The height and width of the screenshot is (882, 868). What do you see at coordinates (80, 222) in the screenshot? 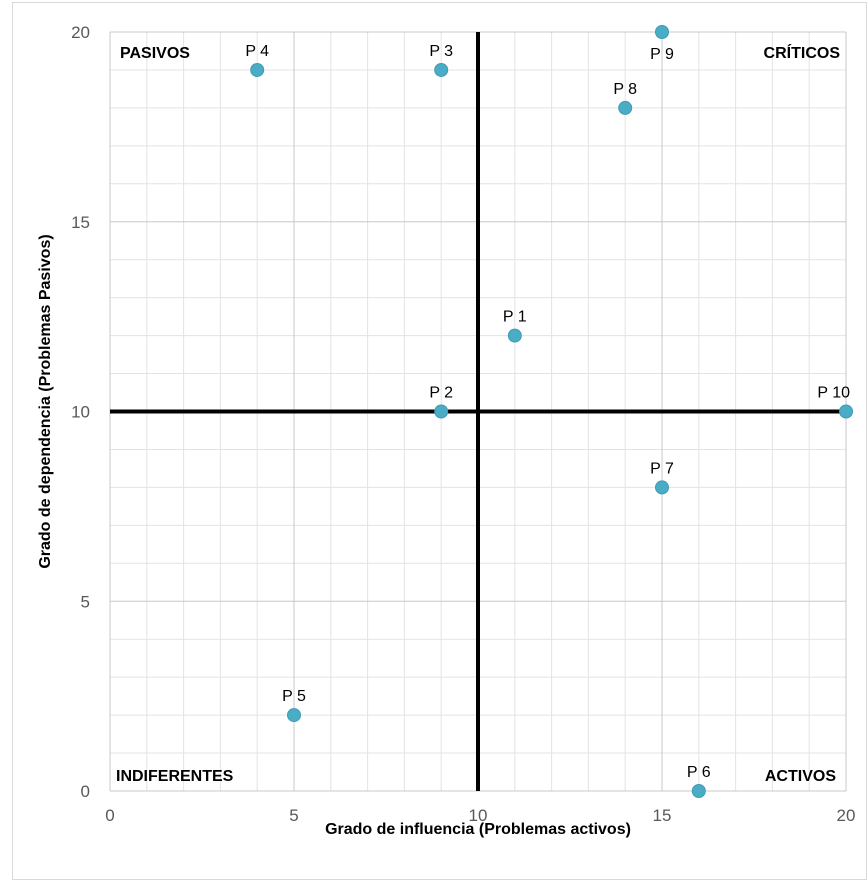
I see `y-tick-label: 15` at bounding box center [80, 222].